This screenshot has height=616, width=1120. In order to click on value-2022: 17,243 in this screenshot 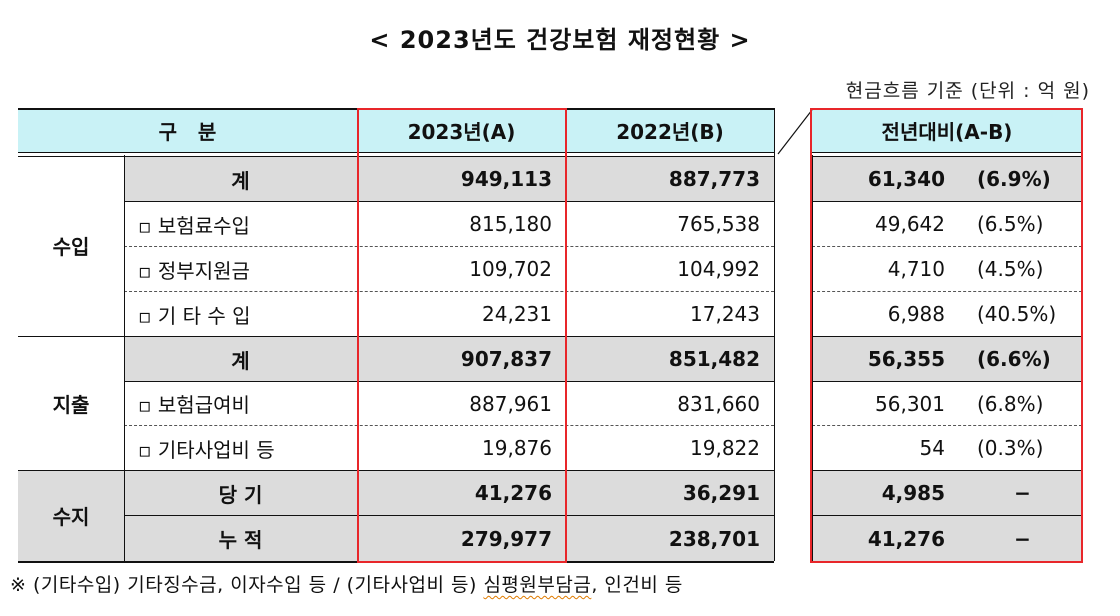, I will do `click(725, 314)`.